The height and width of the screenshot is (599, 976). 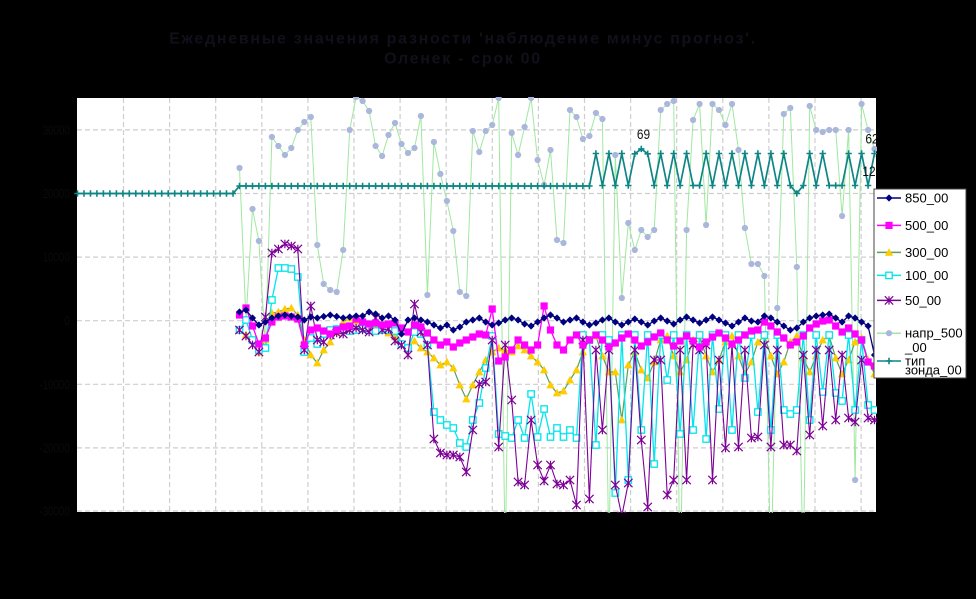 What do you see at coordinates (643, 134) in the screenshot?
I see `svg-text: 69` at bounding box center [643, 134].